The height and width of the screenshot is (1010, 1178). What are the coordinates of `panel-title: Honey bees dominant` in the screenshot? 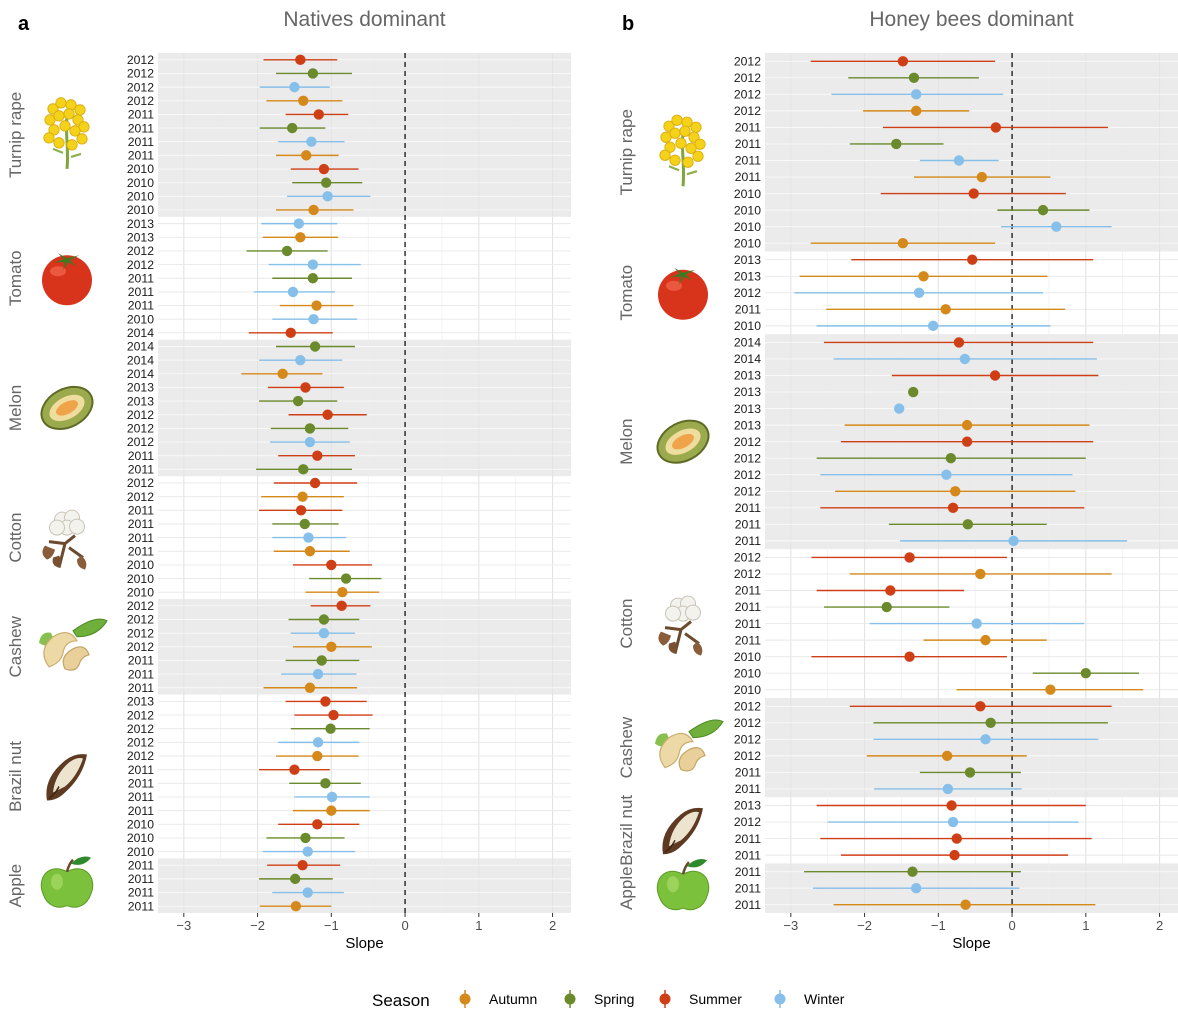 It's located at (971, 19).